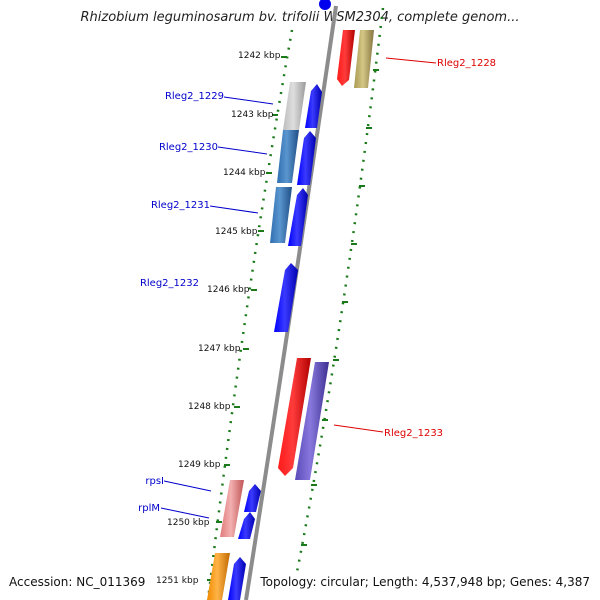 Image resolution: width=600 pixels, height=600 pixels. What do you see at coordinates (340, 307) in the screenshot?
I see `outer-ring-dashes` at bounding box center [340, 307].